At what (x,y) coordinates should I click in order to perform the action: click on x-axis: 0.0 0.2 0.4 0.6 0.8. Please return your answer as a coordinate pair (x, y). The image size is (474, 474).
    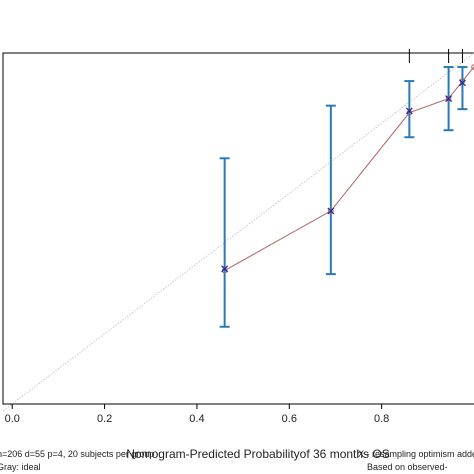
    Looking at the image, I should click on (197, 414).